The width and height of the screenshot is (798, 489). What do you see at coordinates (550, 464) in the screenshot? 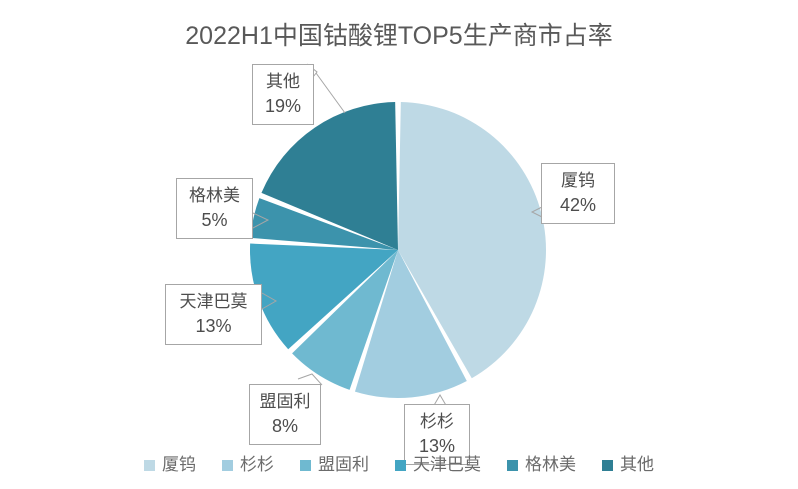
I see `legend-item-label: 格林美` at bounding box center [550, 464].